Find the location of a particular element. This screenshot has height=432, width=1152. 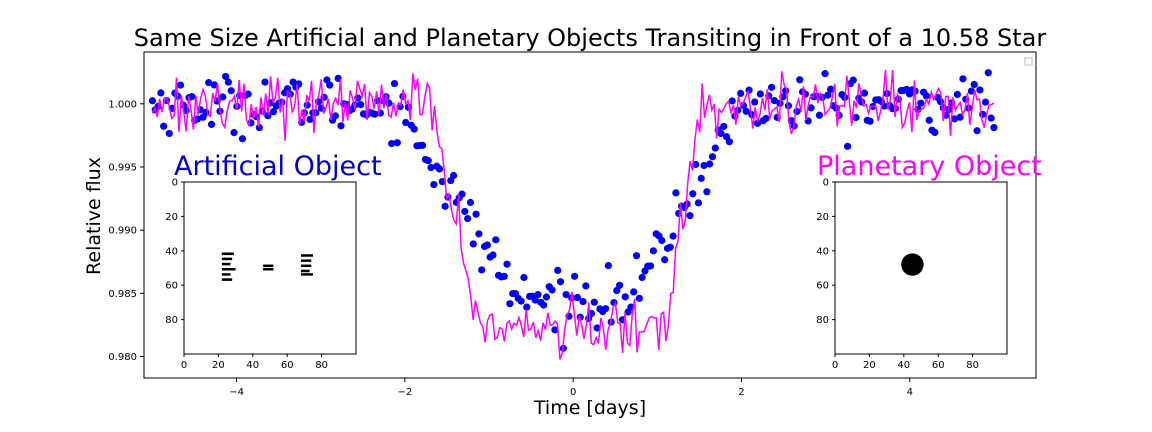

x-tick-label: 4 is located at coordinates (910, 392).